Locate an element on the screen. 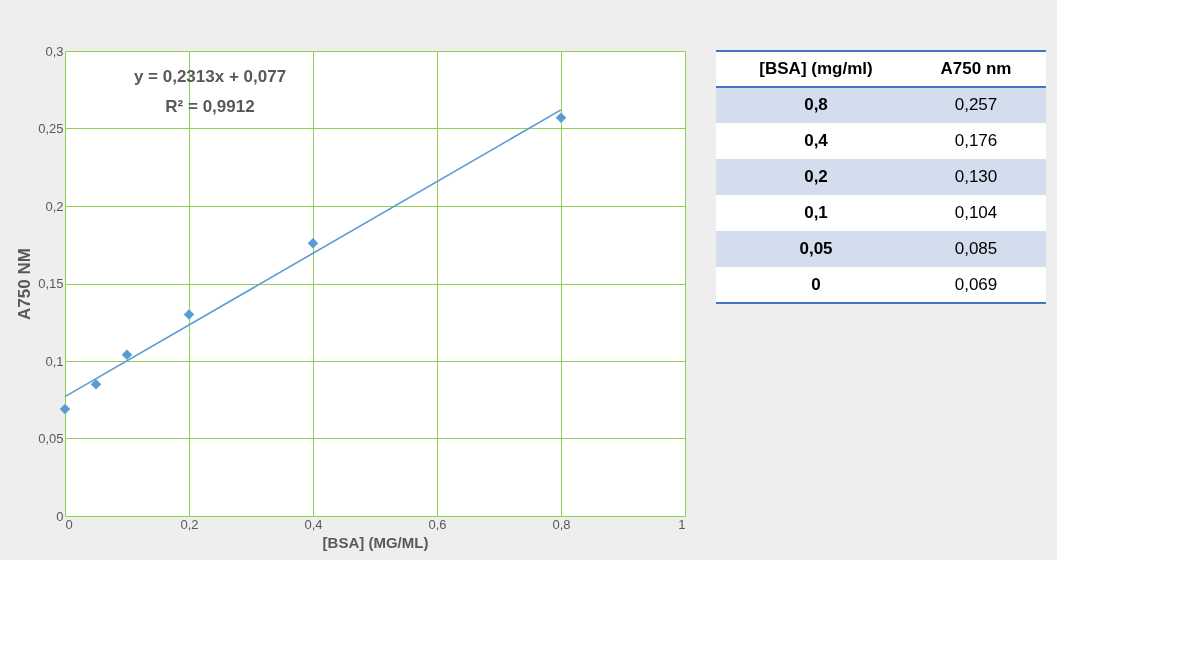 The height and width of the screenshot is (645, 1184). text: 0,8 is located at coordinates (816, 104).